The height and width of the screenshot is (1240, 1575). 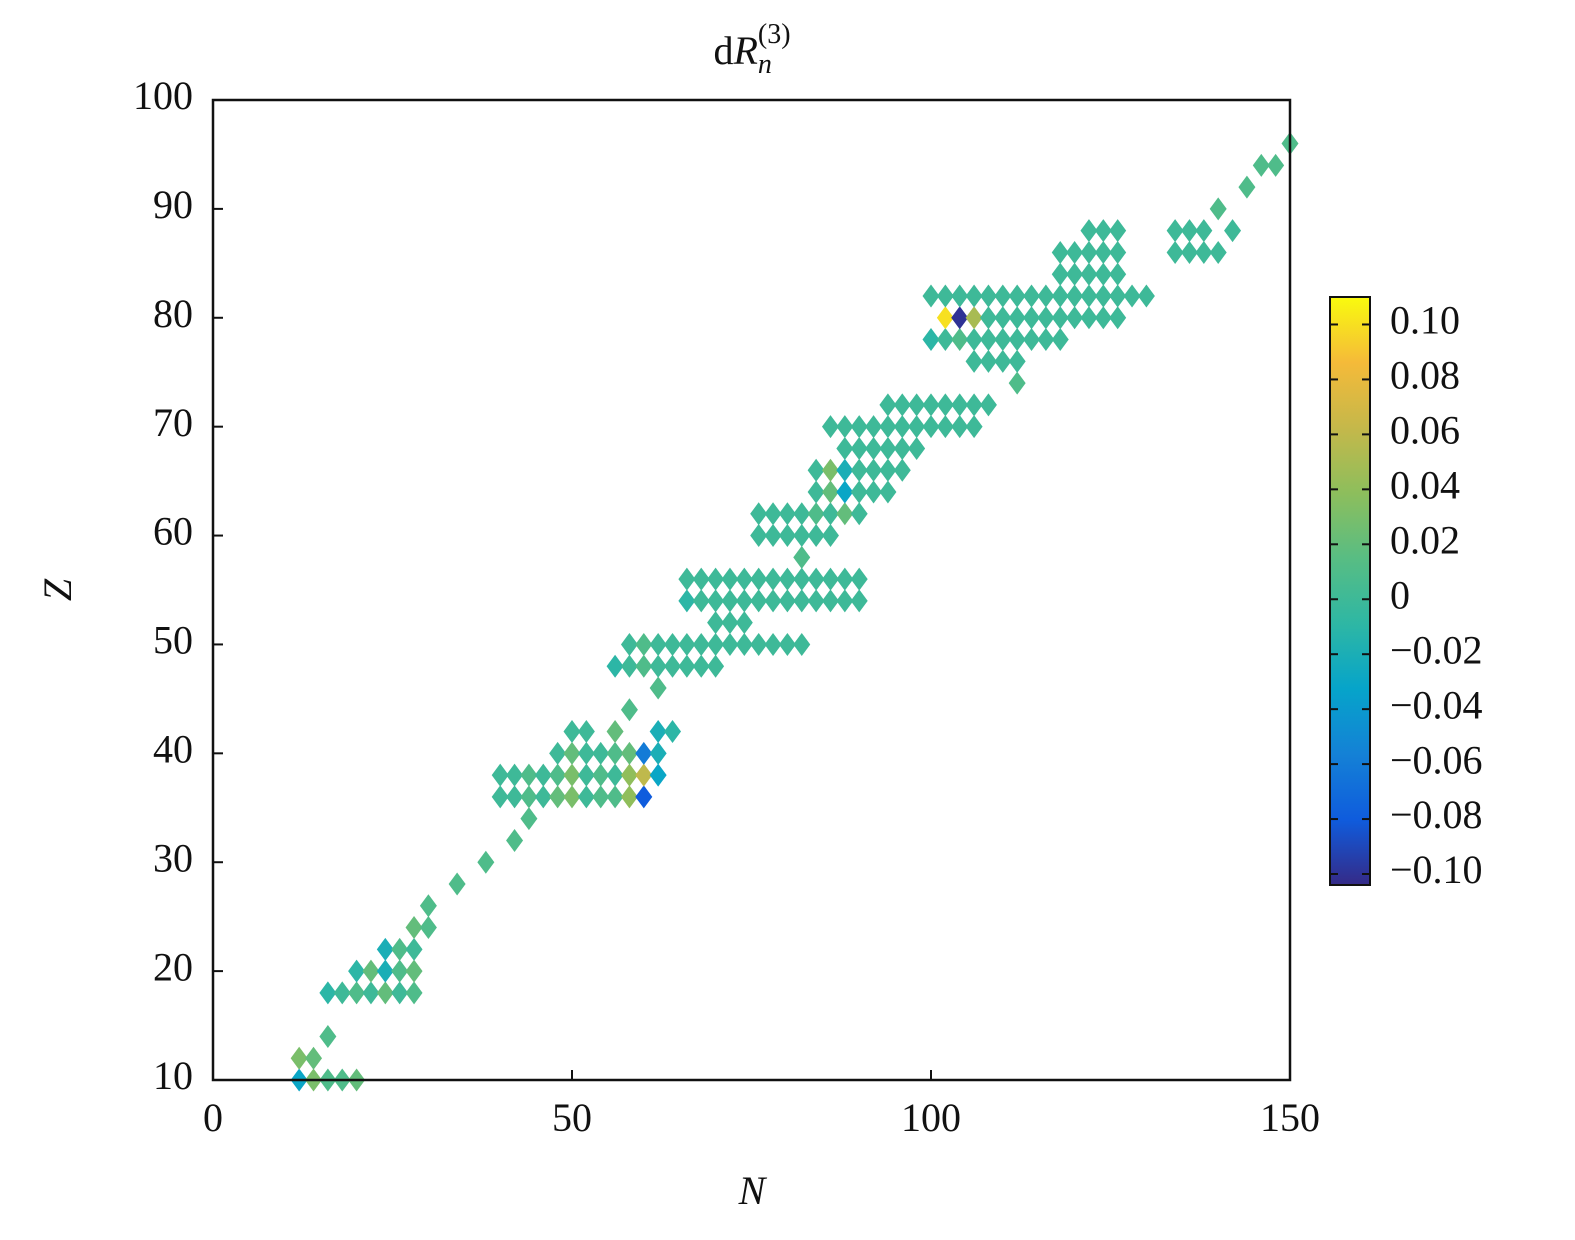 What do you see at coordinates (173, 1075) in the screenshot?
I see `y-tick-label: 10` at bounding box center [173, 1075].